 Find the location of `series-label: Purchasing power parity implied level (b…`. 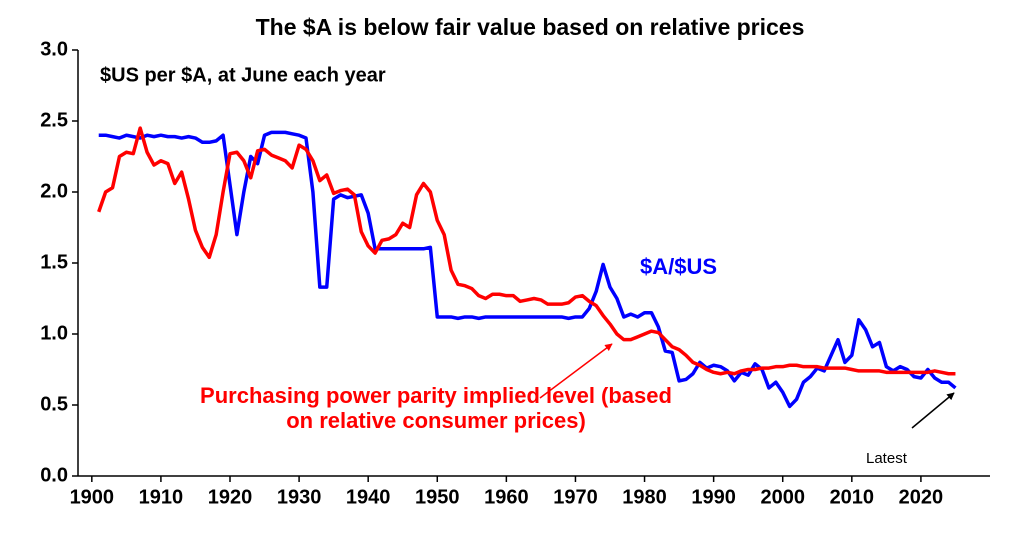

series-label: Purchasing power parity implied level (b… is located at coordinates (436, 408).